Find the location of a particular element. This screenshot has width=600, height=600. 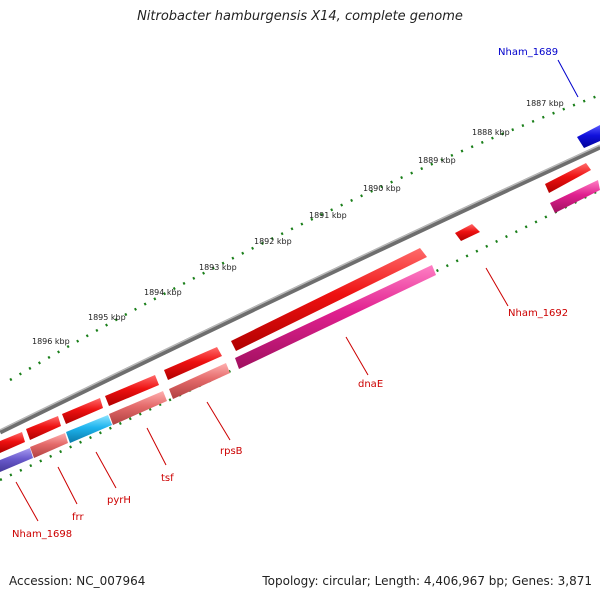

leader-pyrh is located at coordinates (106, 470).